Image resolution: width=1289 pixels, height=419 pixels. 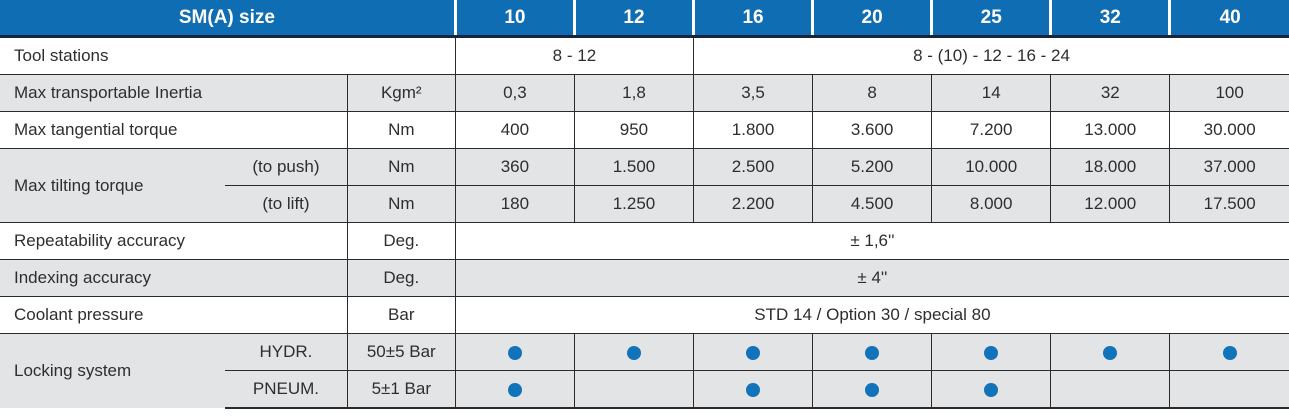 I want to click on tool-stations-small-group: 8 - 12, so click(x=574, y=55).